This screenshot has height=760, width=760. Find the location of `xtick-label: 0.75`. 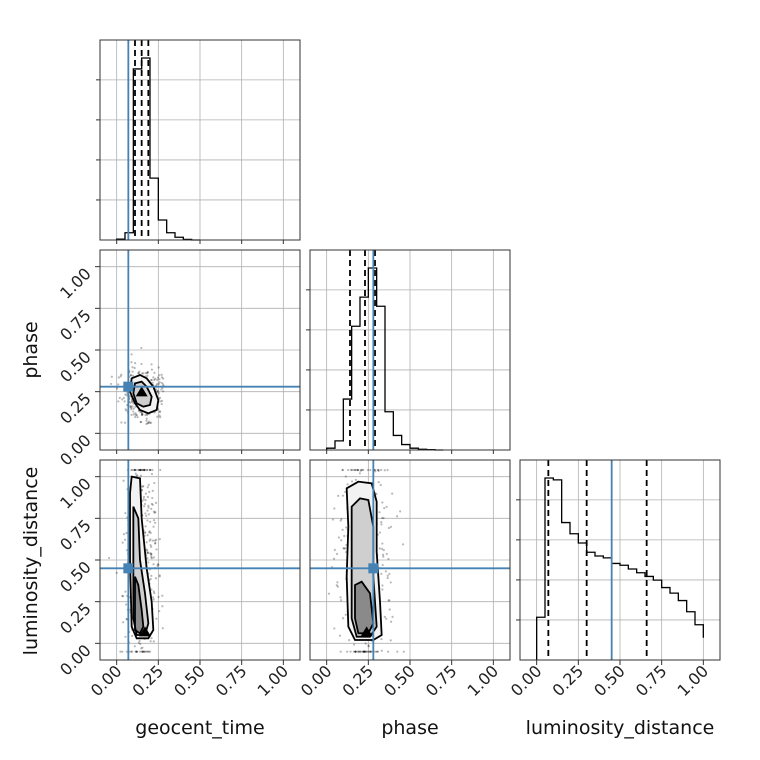

xtick-label: 0.75 is located at coordinates (651, 680).